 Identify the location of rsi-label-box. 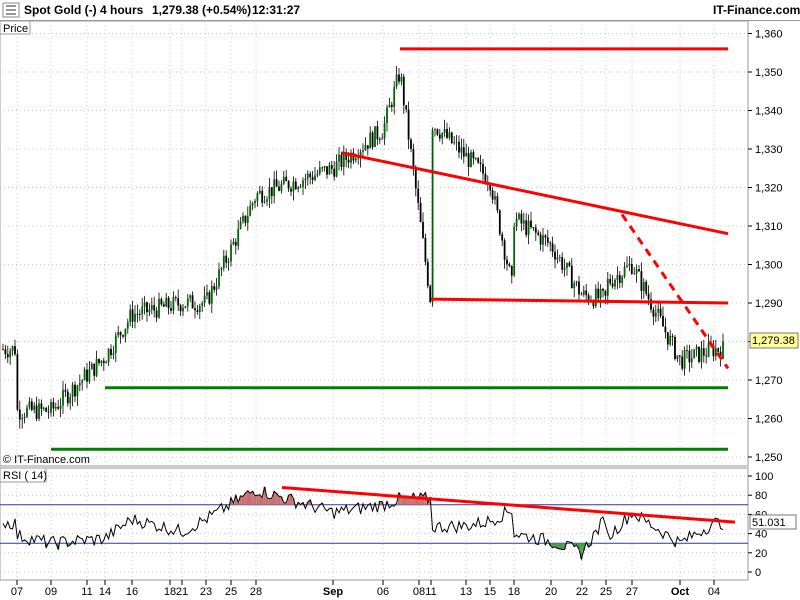
(23, 475).